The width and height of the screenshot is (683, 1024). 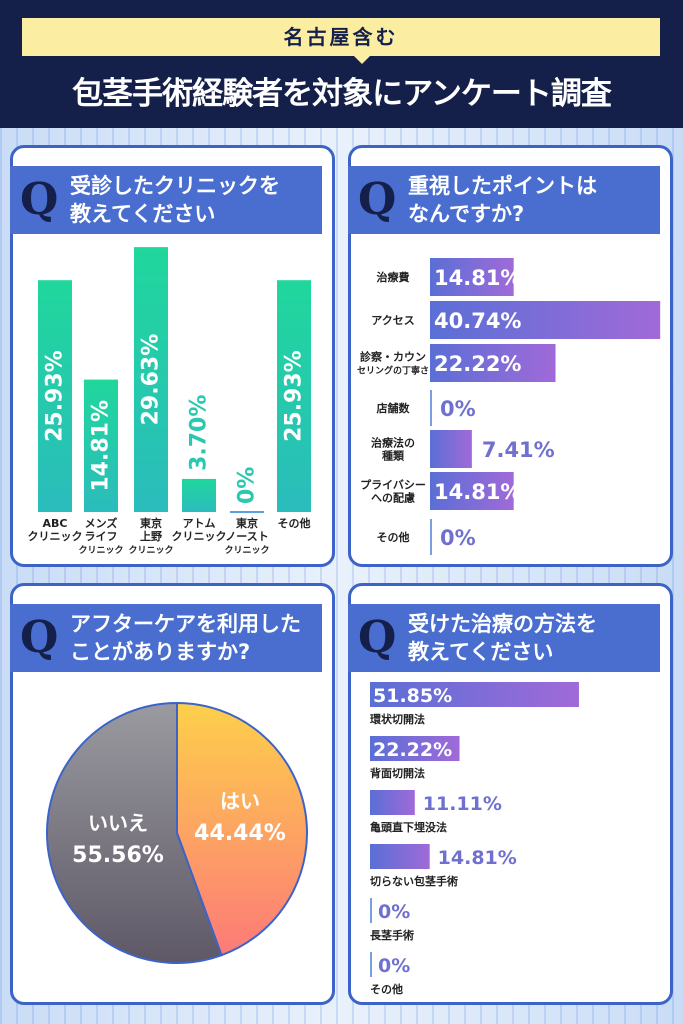 I want to click on data-label: 51.85%, so click(x=412, y=696).